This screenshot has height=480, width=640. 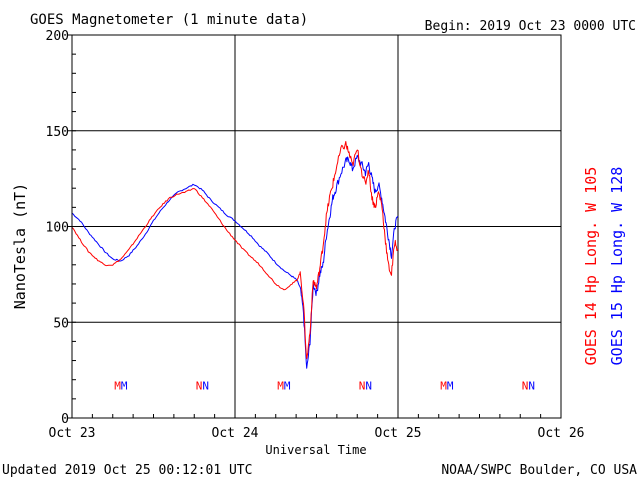 What do you see at coordinates (57, 228) in the screenshot?
I see `y-tick-label: 100` at bounding box center [57, 228].